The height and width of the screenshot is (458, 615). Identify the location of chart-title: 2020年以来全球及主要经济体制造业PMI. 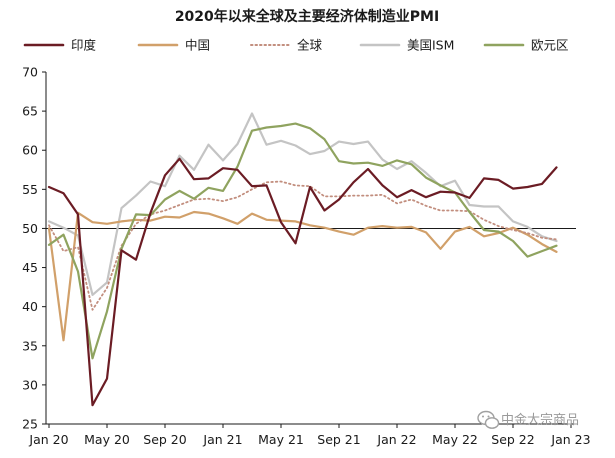
(307, 16).